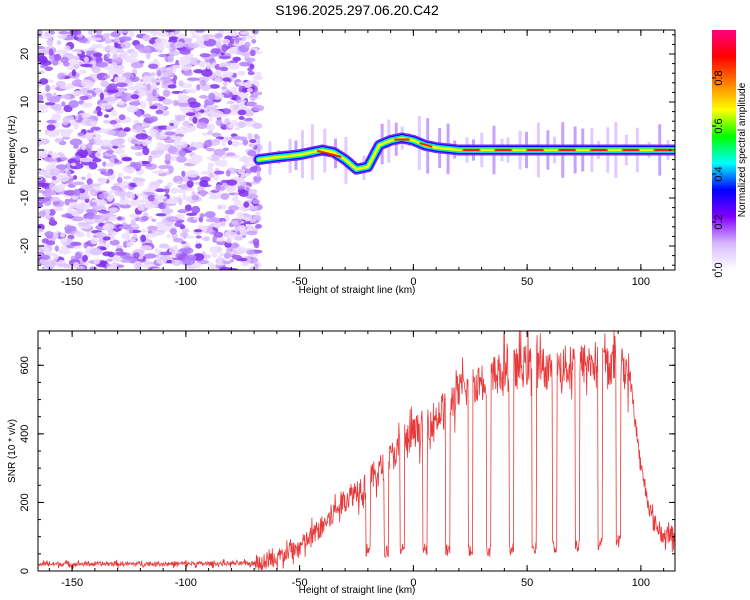  What do you see at coordinates (357, 10) in the screenshot?
I see `chart-title: S196.2025.297.06.20.C42` at bounding box center [357, 10].